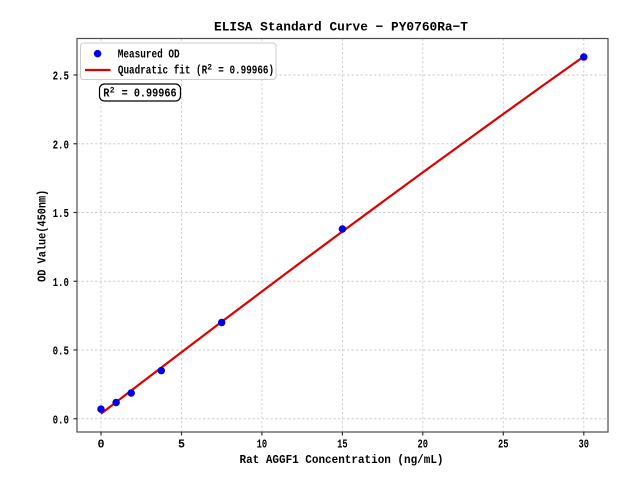 The width and height of the screenshot is (640, 485). What do you see at coordinates (61, 214) in the screenshot?
I see `svg-text: 1.5` at bounding box center [61, 214].